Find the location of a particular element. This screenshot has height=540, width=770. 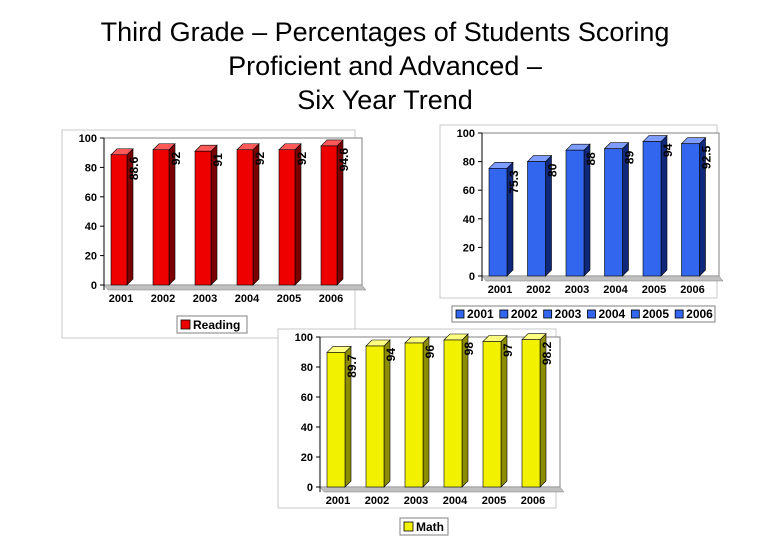

legend-label: 2002 is located at coordinates (524, 314).